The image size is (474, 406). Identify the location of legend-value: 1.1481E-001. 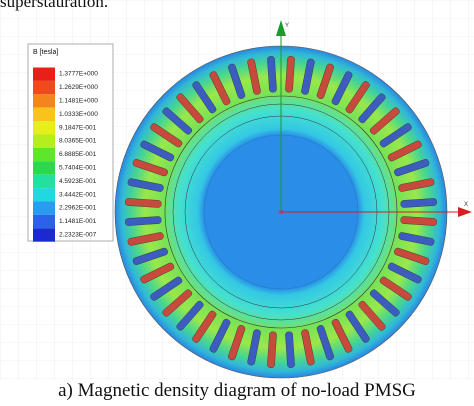
(78, 221).